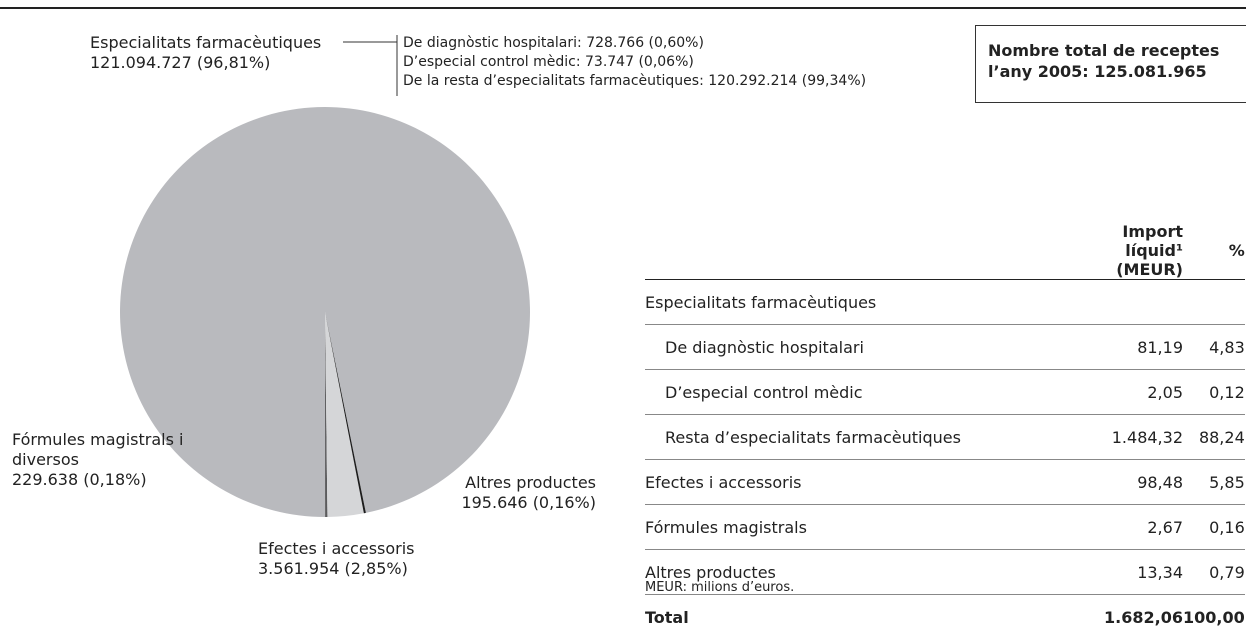 The height and width of the screenshot is (639, 1246). Describe the element at coordinates (1214, 617) in the screenshot. I see `cell: 100,00` at that location.